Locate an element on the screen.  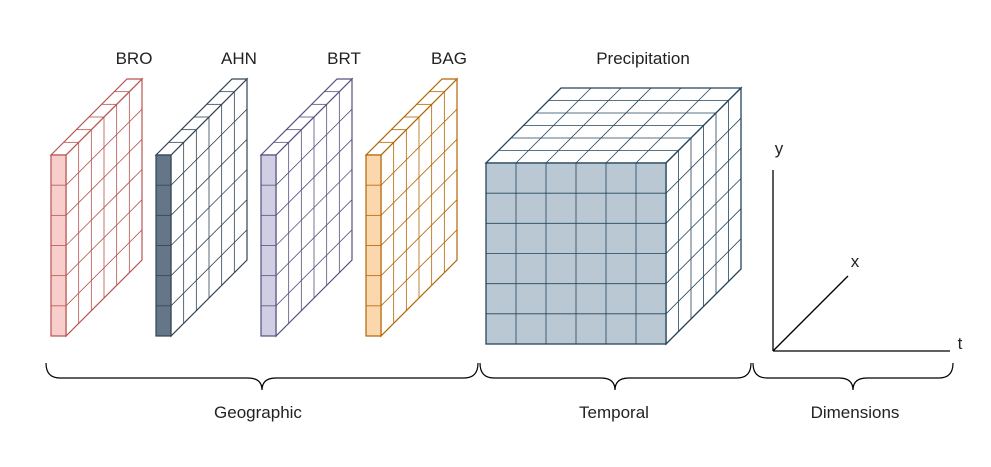
dimension-axes is located at coordinates (861, 261).